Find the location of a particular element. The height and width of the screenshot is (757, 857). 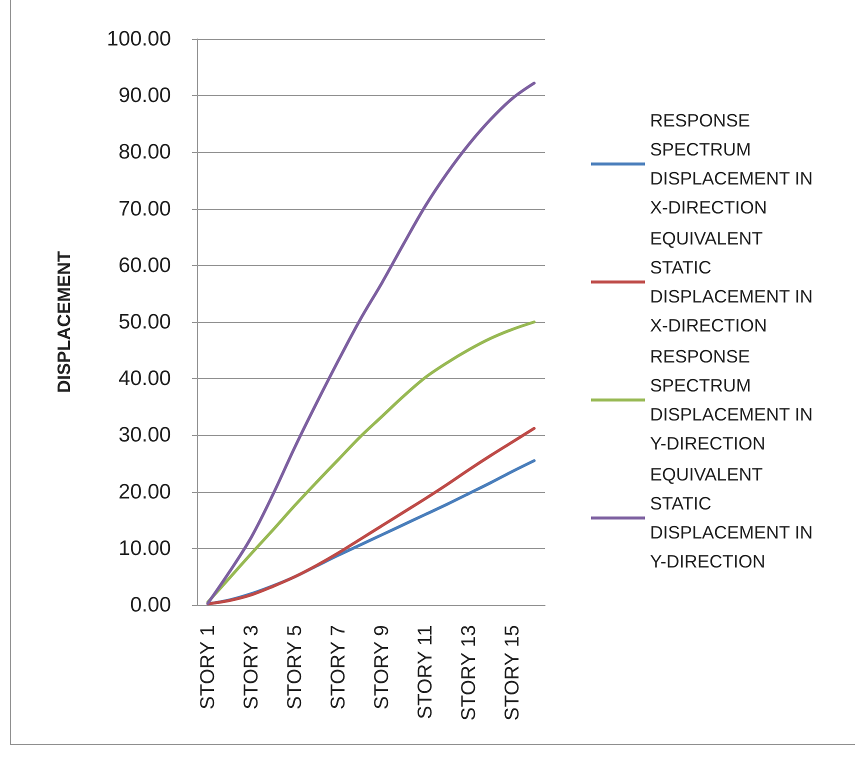

x-tick-label: STORY 3 is located at coordinates (251, 667).